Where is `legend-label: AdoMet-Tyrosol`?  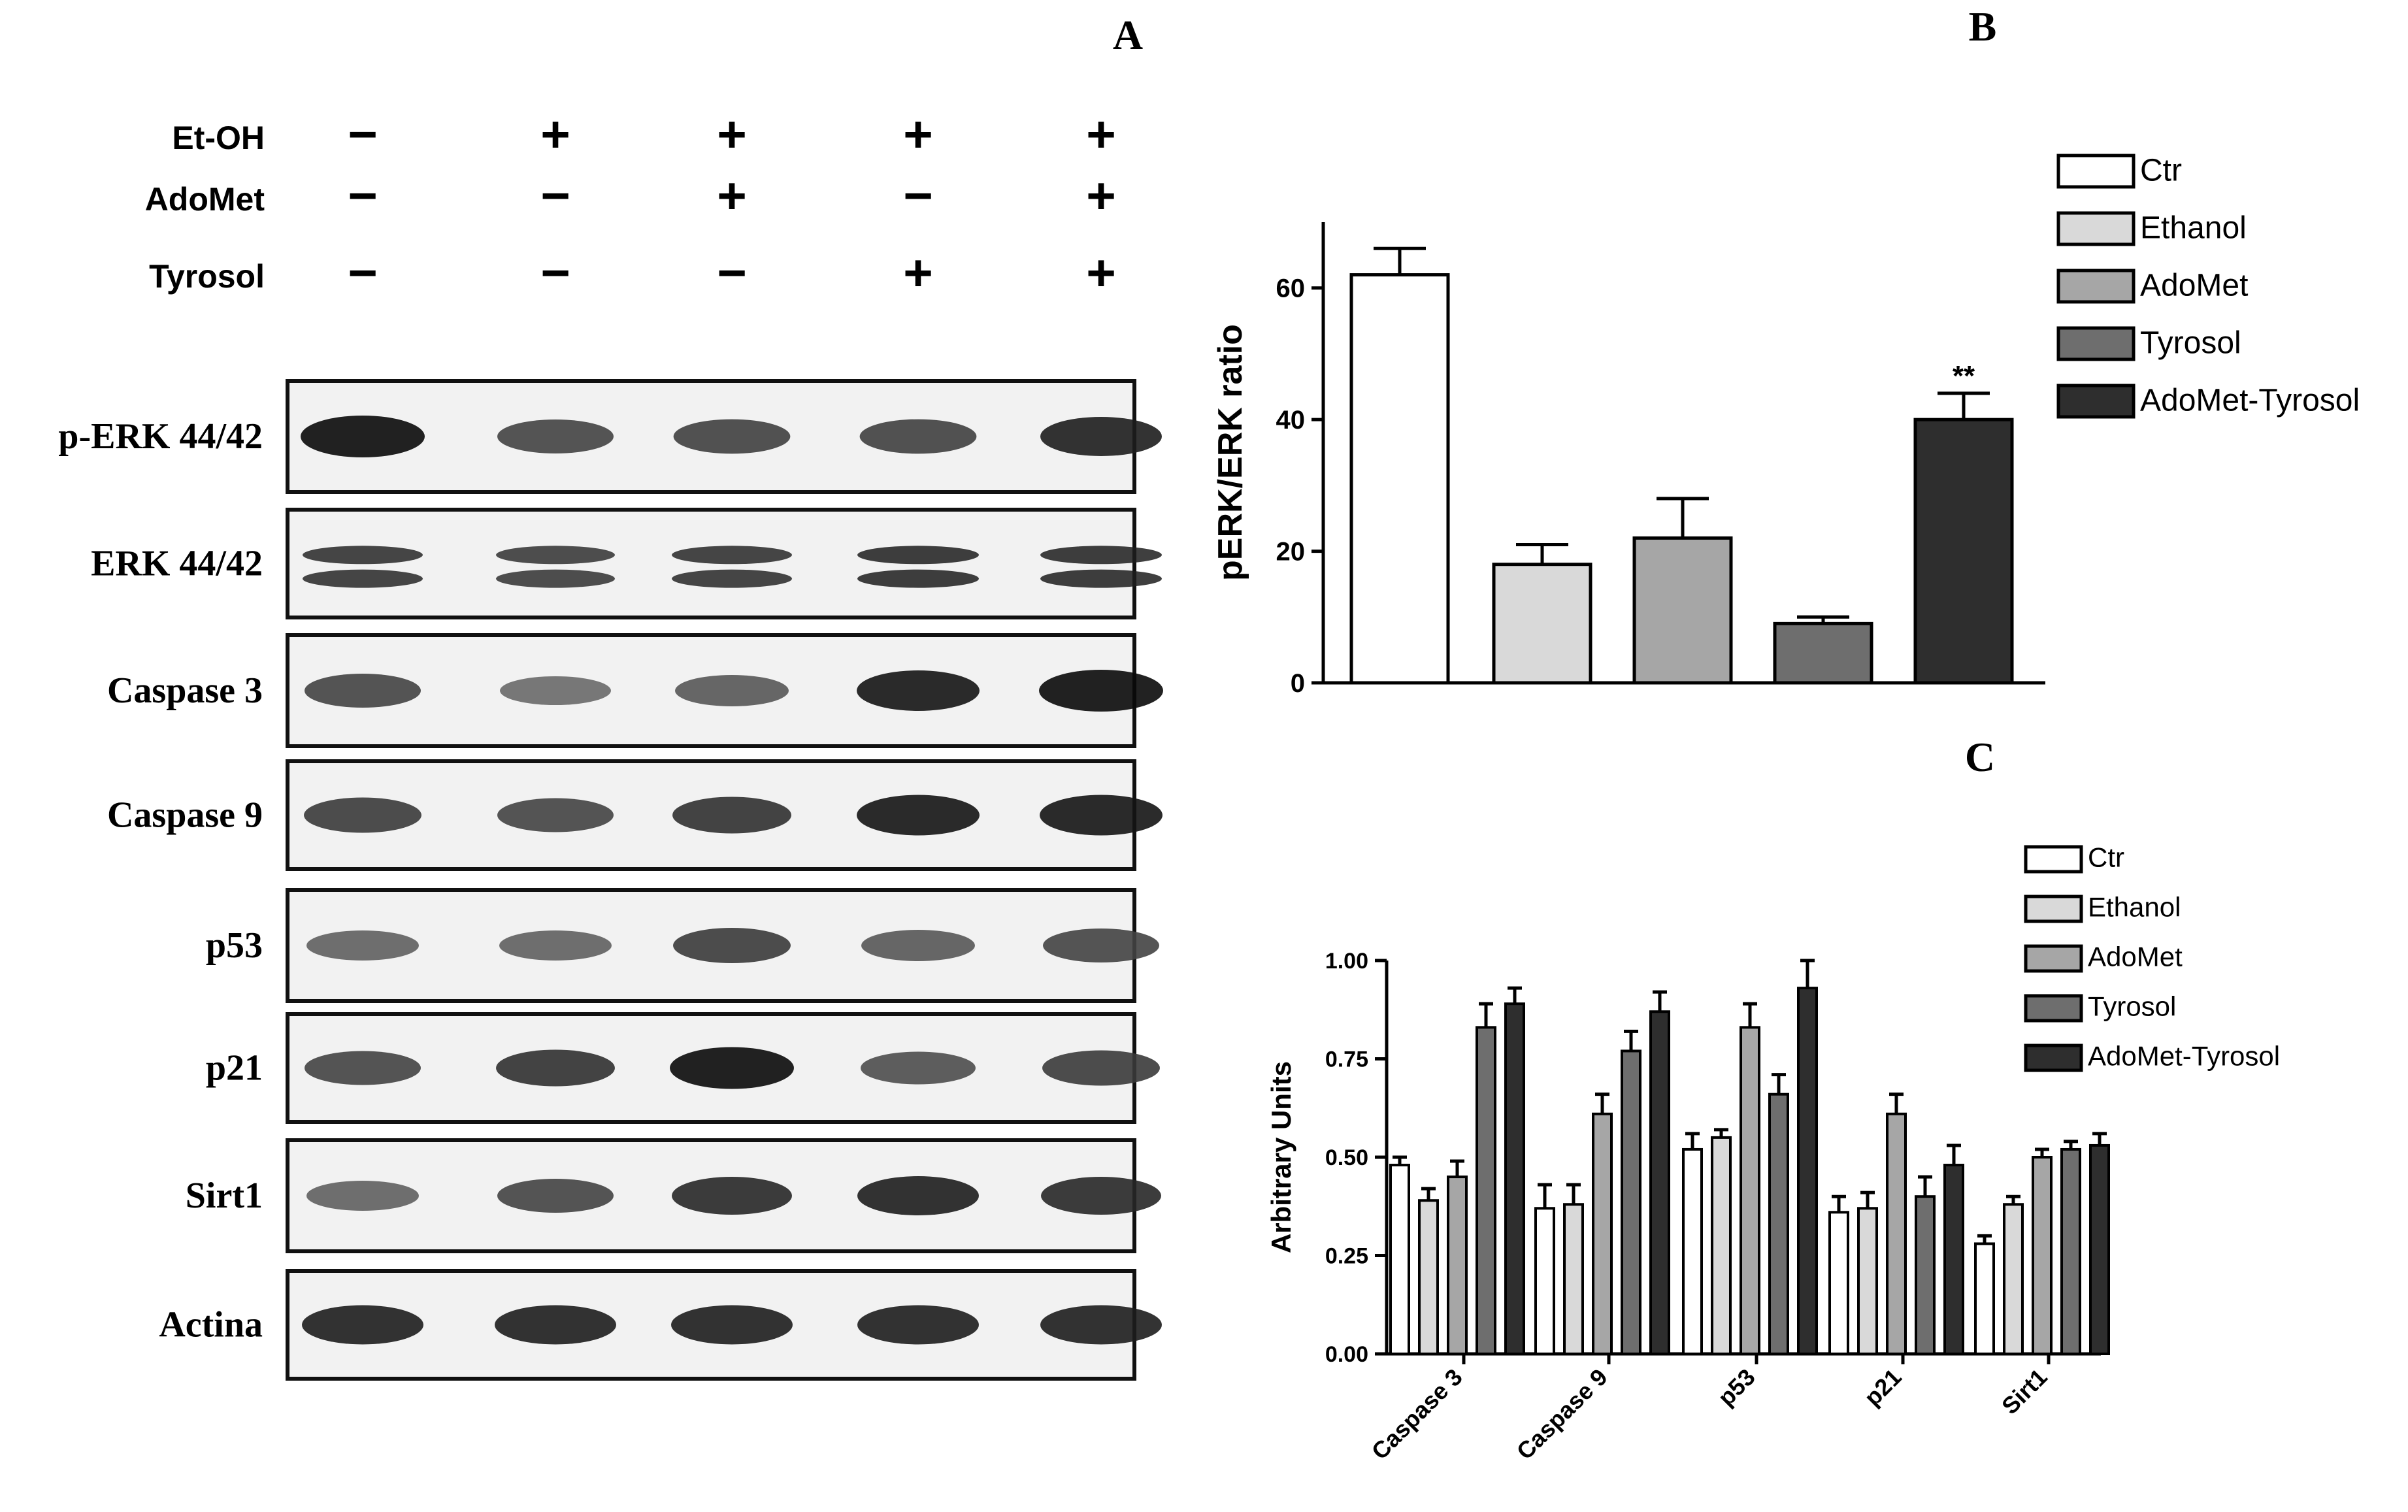 legend-label: AdoMet-Tyrosol is located at coordinates (2184, 1055).